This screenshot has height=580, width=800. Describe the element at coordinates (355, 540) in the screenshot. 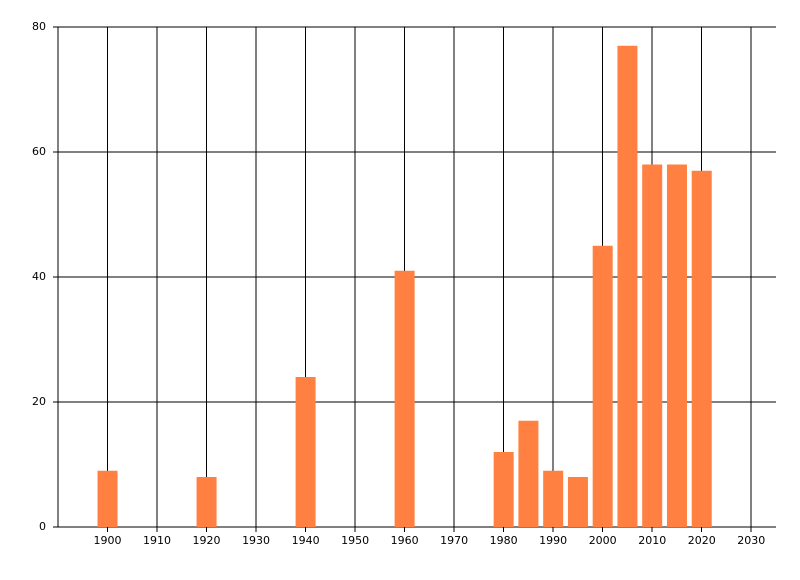

I see `x-tick-label: 1950` at that location.